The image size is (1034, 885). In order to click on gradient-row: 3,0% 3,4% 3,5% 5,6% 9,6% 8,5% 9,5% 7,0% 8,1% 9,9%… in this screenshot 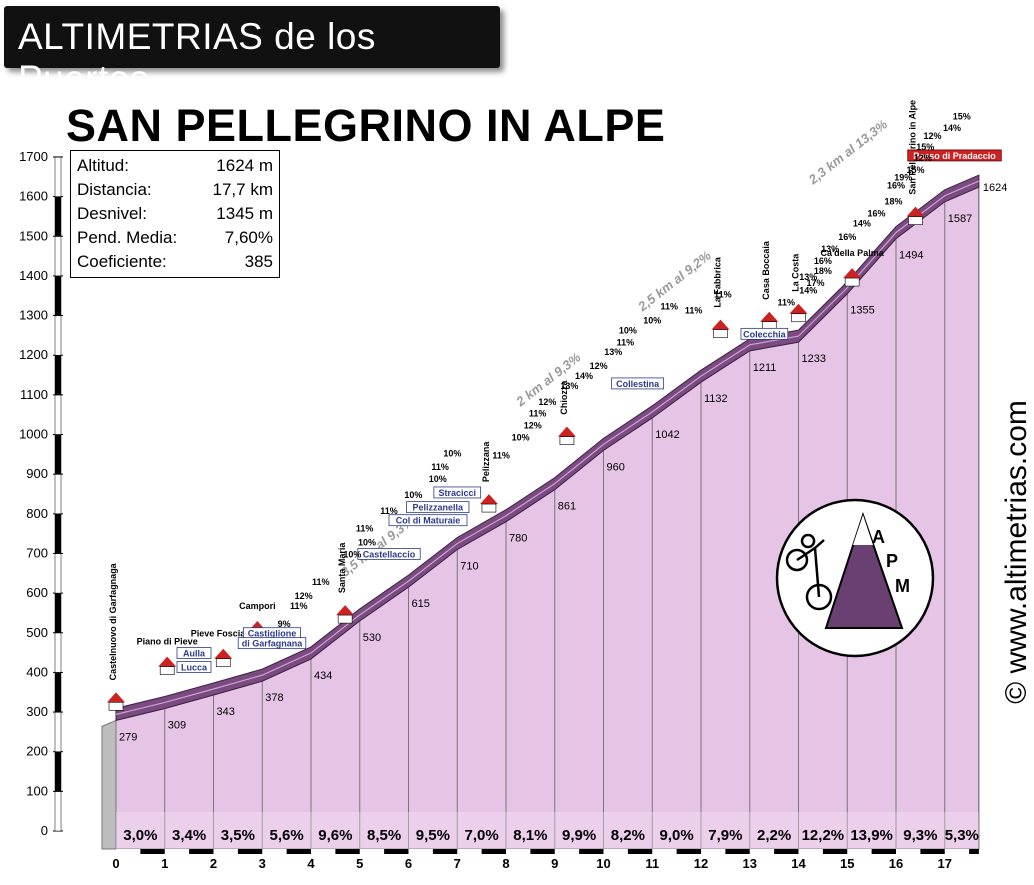, I will do `click(547, 830)`.